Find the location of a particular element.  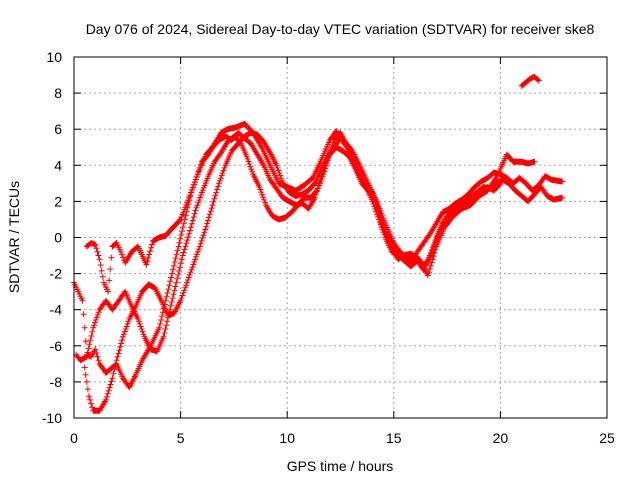

x-axis-label: GPS time / hours is located at coordinates (340, 466).